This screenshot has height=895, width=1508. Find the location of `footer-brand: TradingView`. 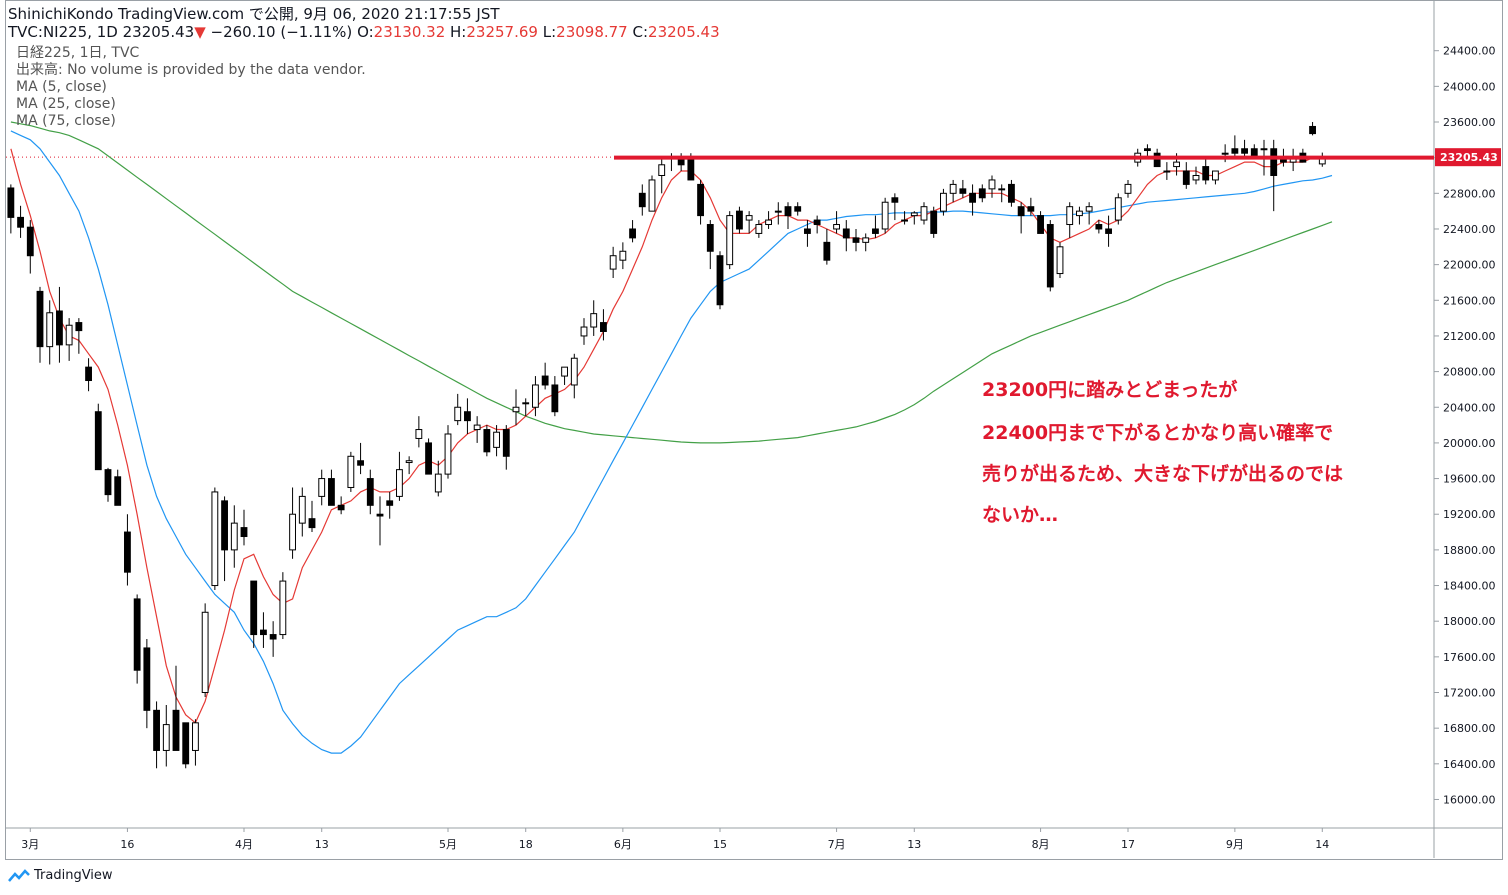

footer-brand: TradingView is located at coordinates (60, 875).